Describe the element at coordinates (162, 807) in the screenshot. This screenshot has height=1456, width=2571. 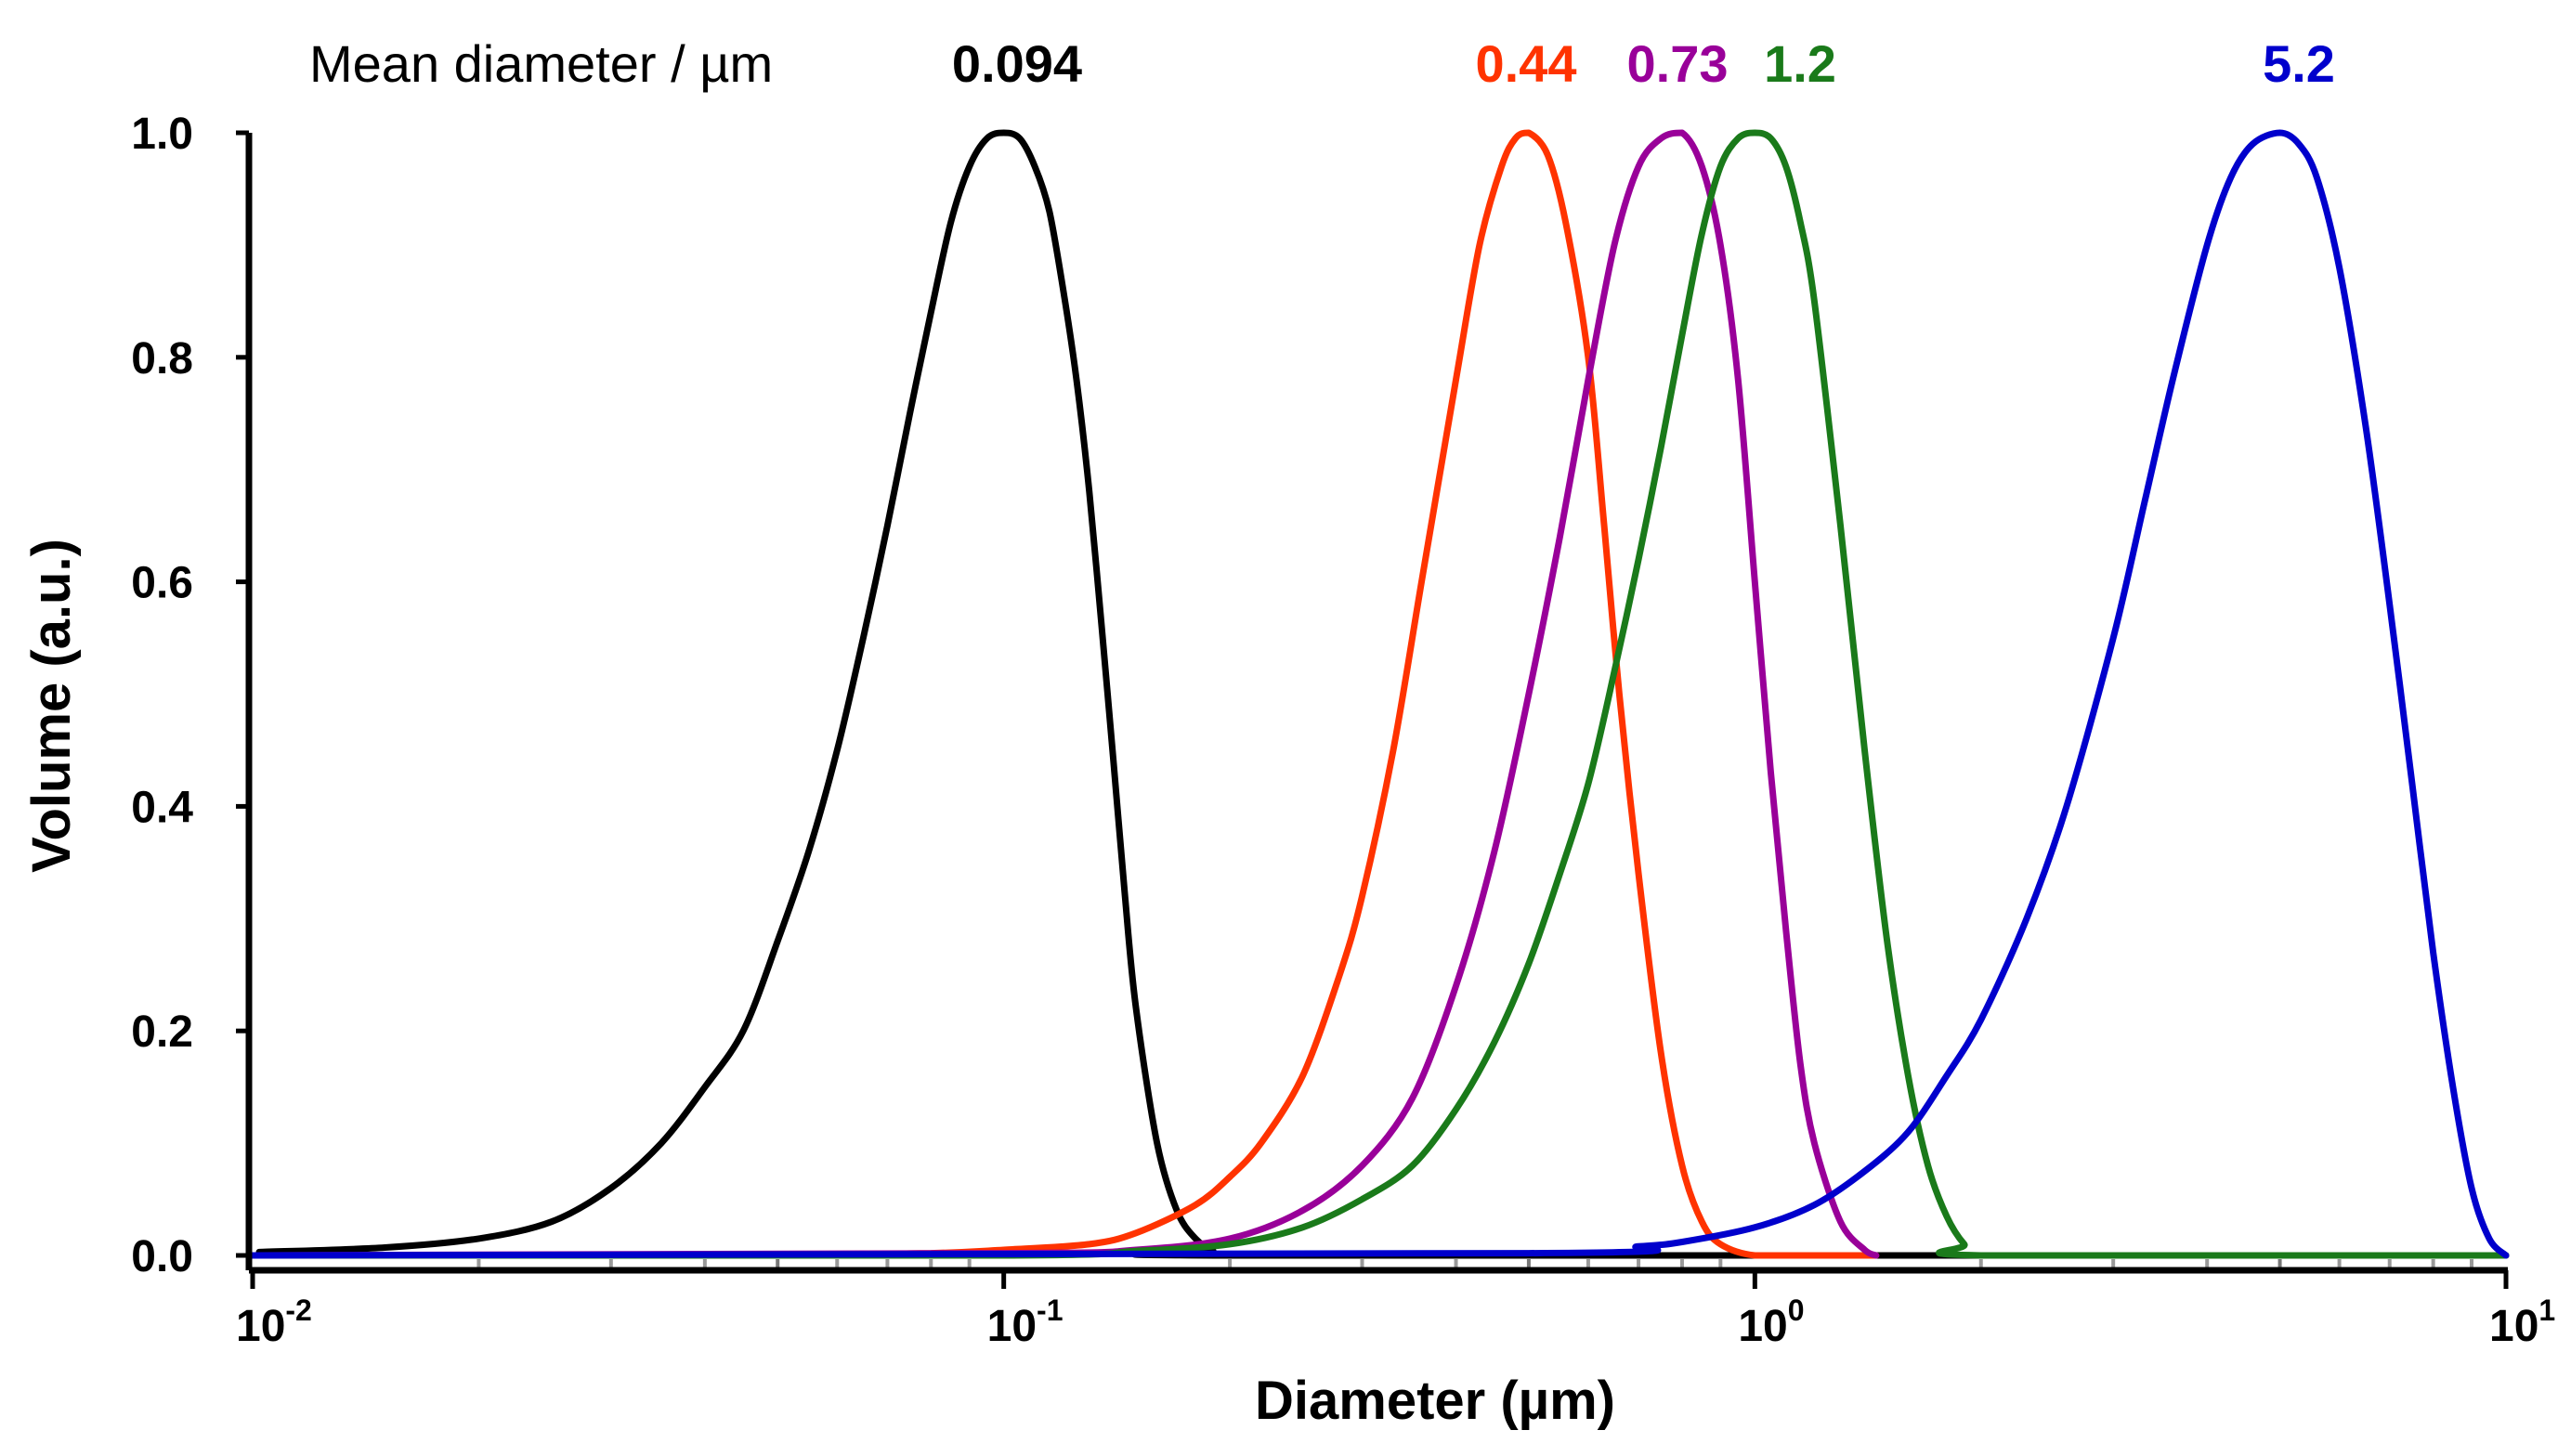
I see `y-tick-label: 0.4` at that location.